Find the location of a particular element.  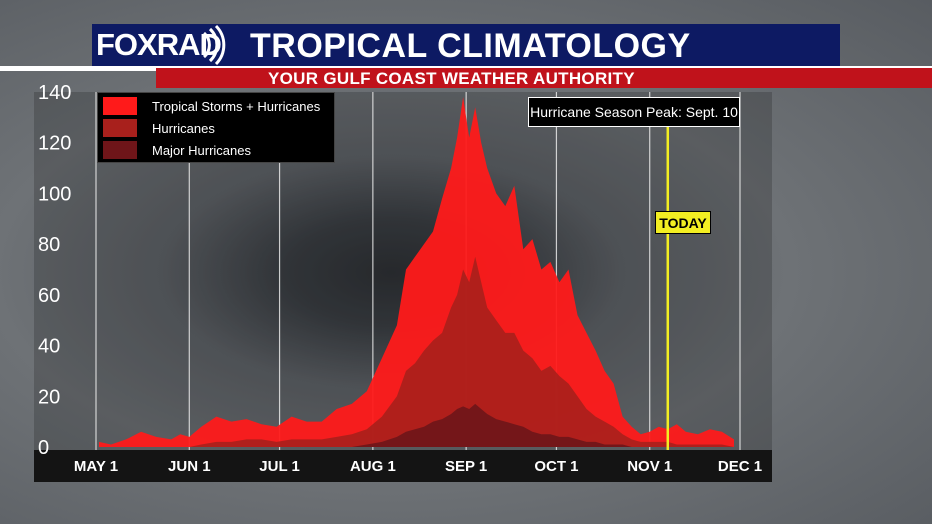

legend-label: Tropical Storms + Hurricanes is located at coordinates (236, 106).